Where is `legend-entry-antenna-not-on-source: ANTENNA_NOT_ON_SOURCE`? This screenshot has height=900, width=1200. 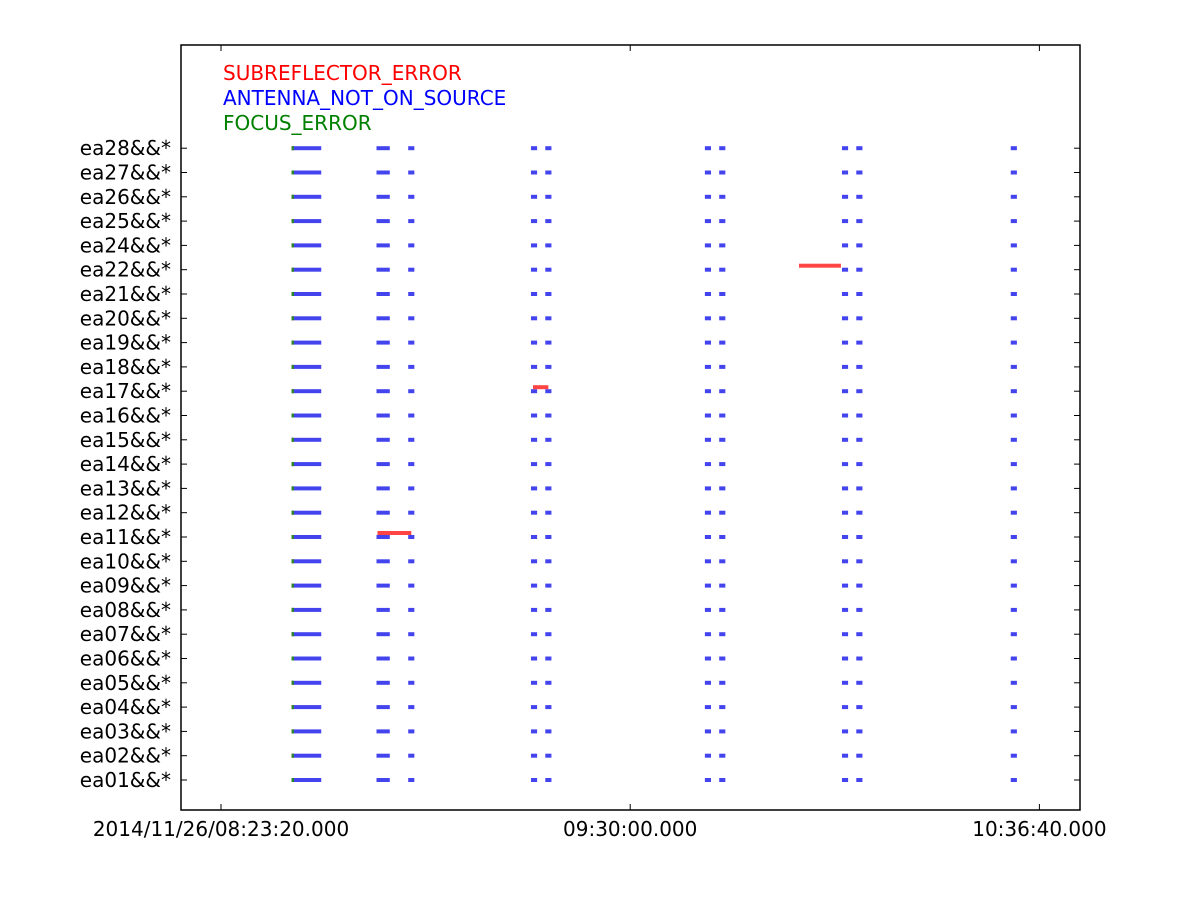
legend-entry-antenna-not-on-source: ANTENNA_NOT_ON_SOURCE is located at coordinates (364, 98).